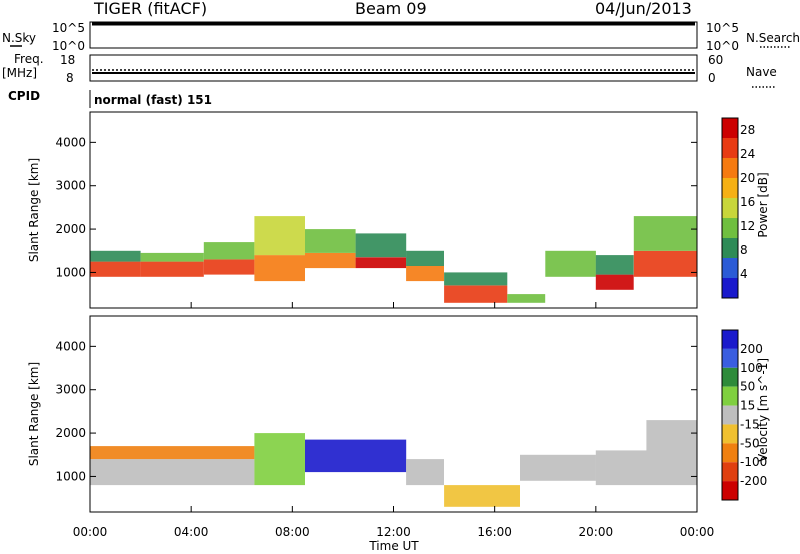 The image size is (800, 554). What do you see at coordinates (292, 532) in the screenshot?
I see `xtick-label: 08:00` at bounding box center [292, 532].